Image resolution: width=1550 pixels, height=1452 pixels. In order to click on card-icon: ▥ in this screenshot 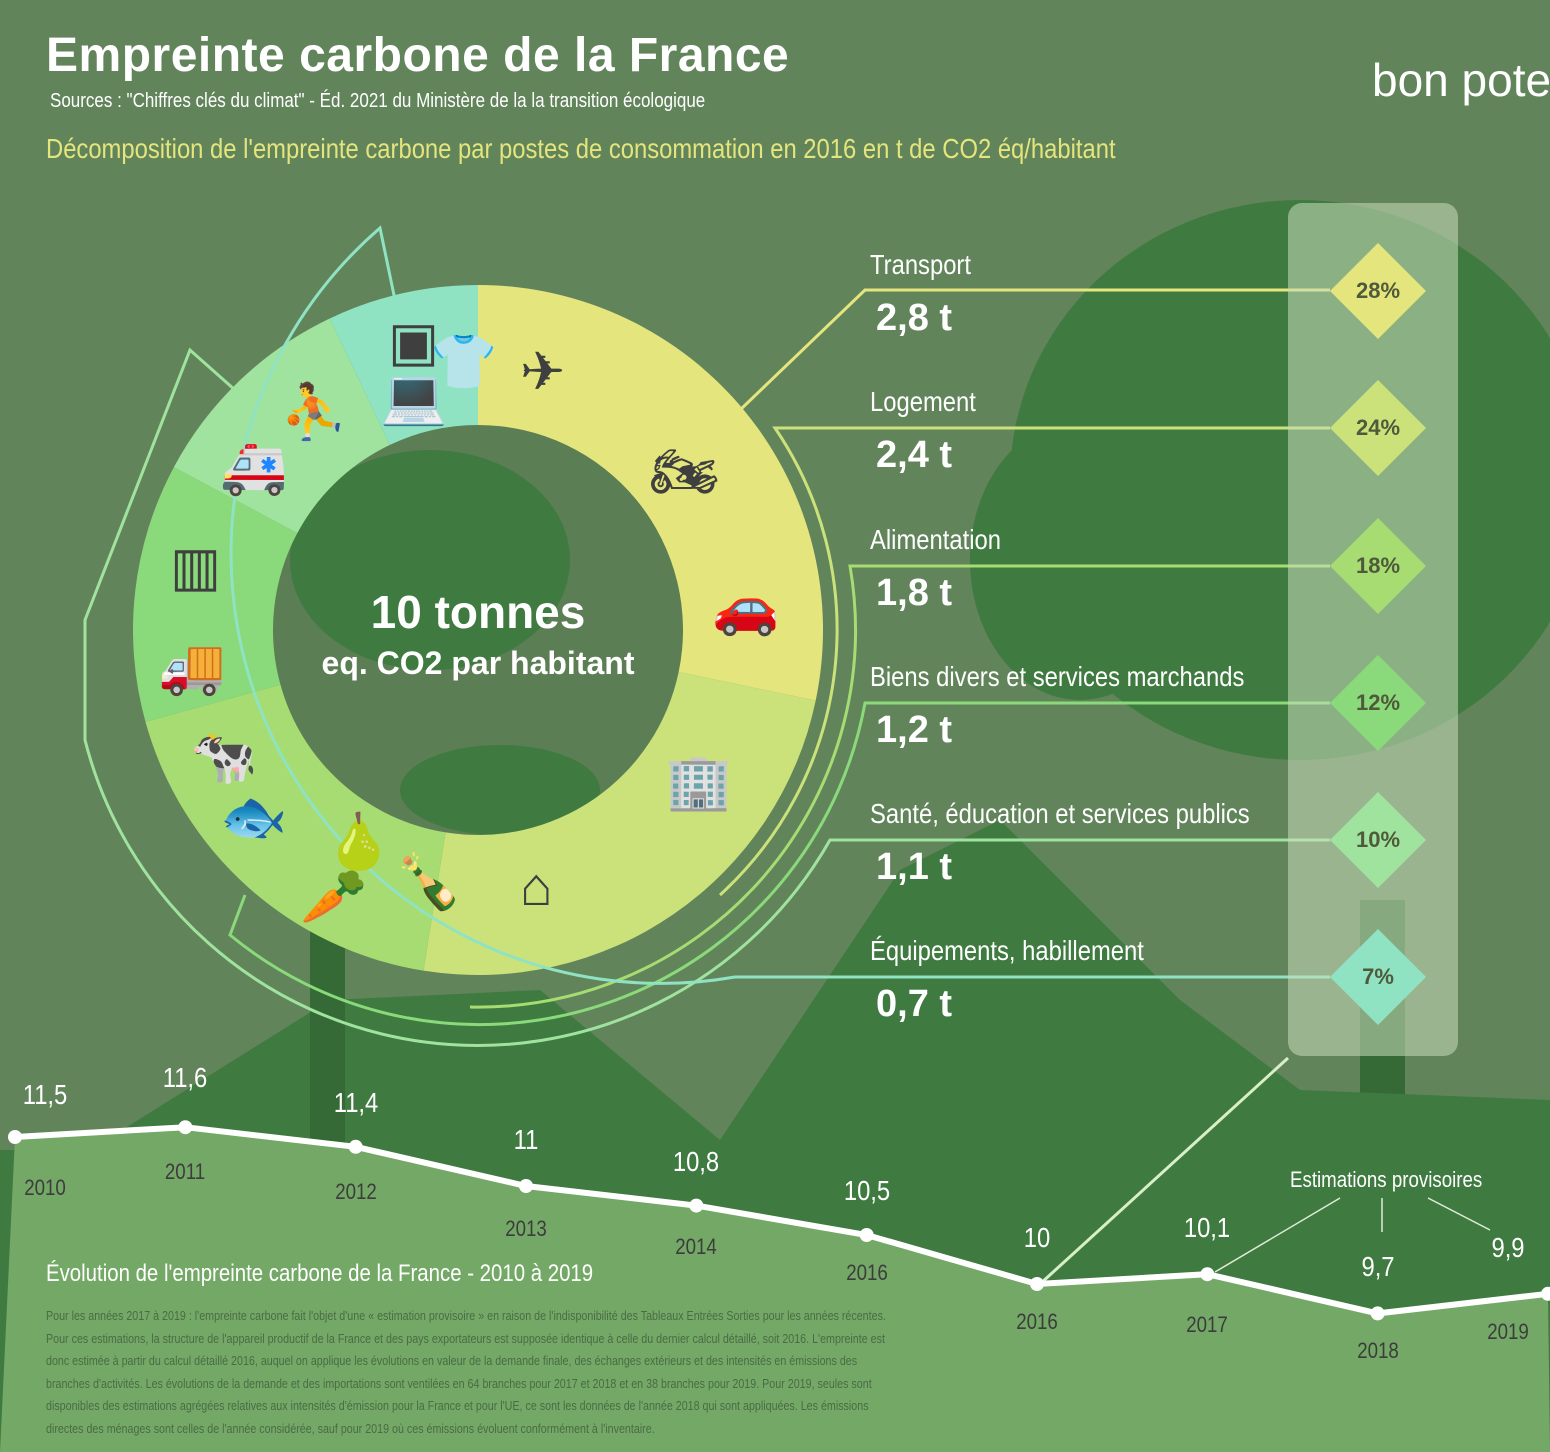, I will do `click(196, 567)`.